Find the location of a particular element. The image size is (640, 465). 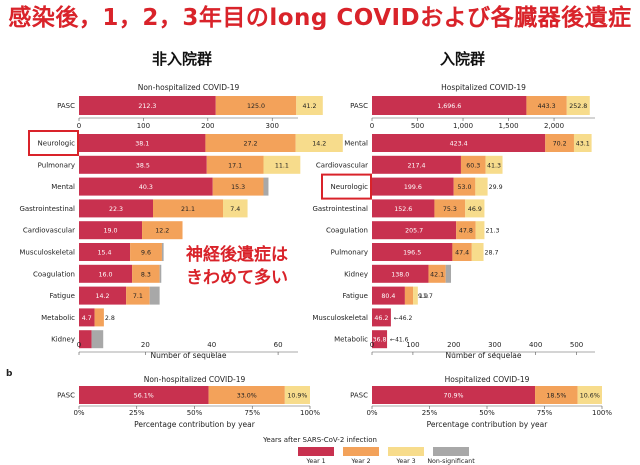

panel-2-row-metabolic-value-y1: 4.7 is located at coordinates (87, 318).